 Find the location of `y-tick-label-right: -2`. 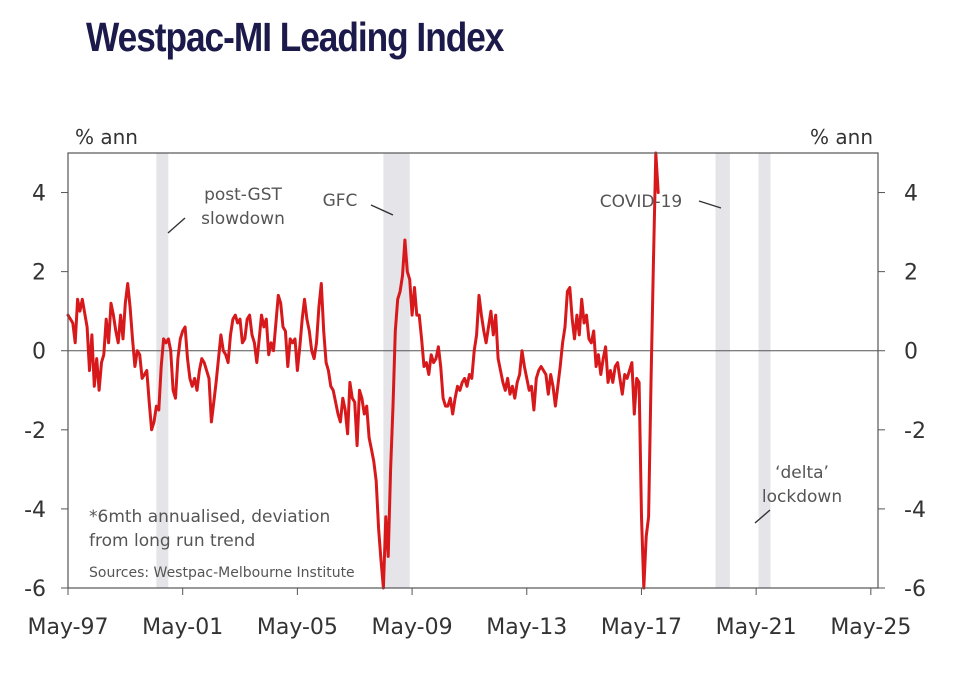

y-tick-label-right: -2 is located at coordinates (915, 431).